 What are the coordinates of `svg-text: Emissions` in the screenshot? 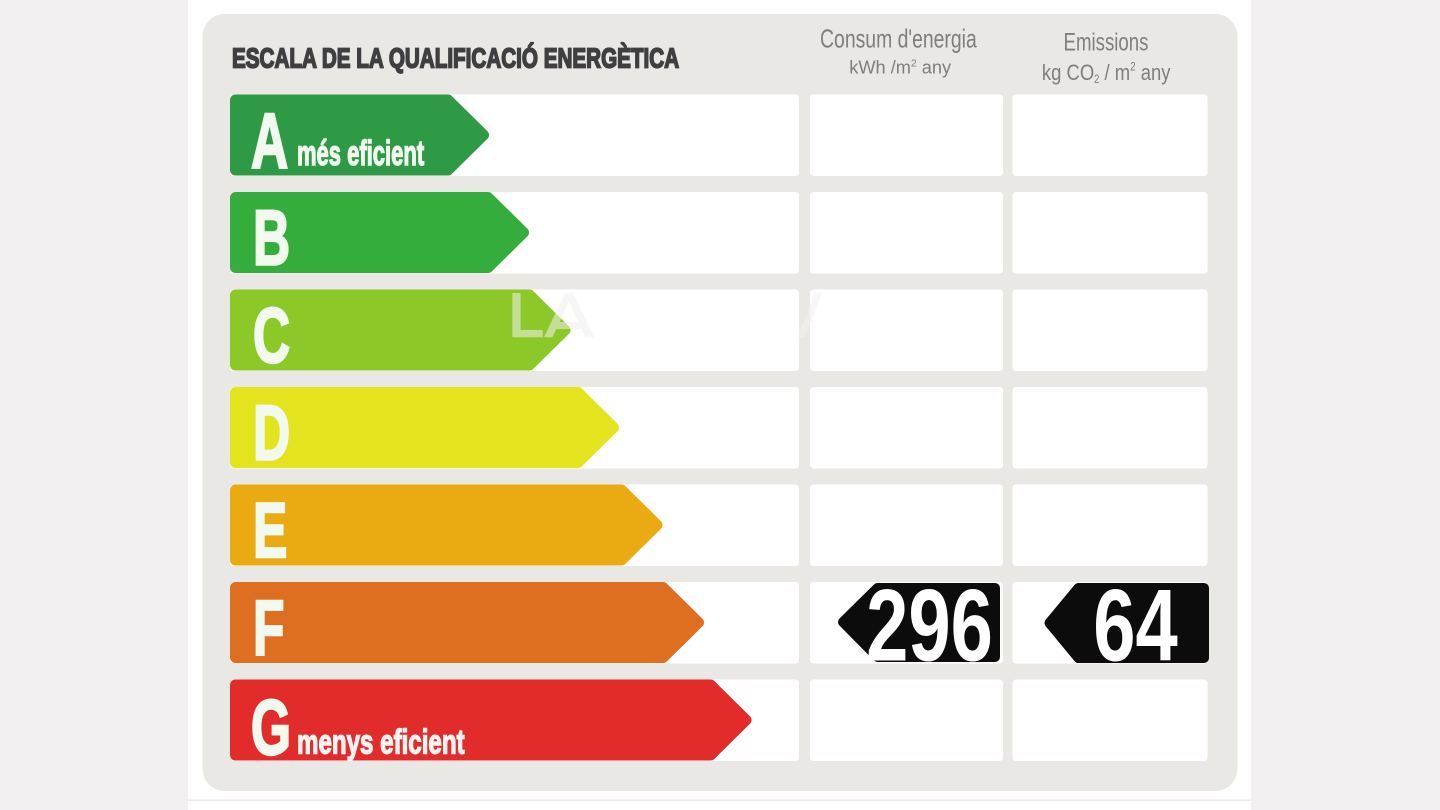 It's located at (1106, 42).